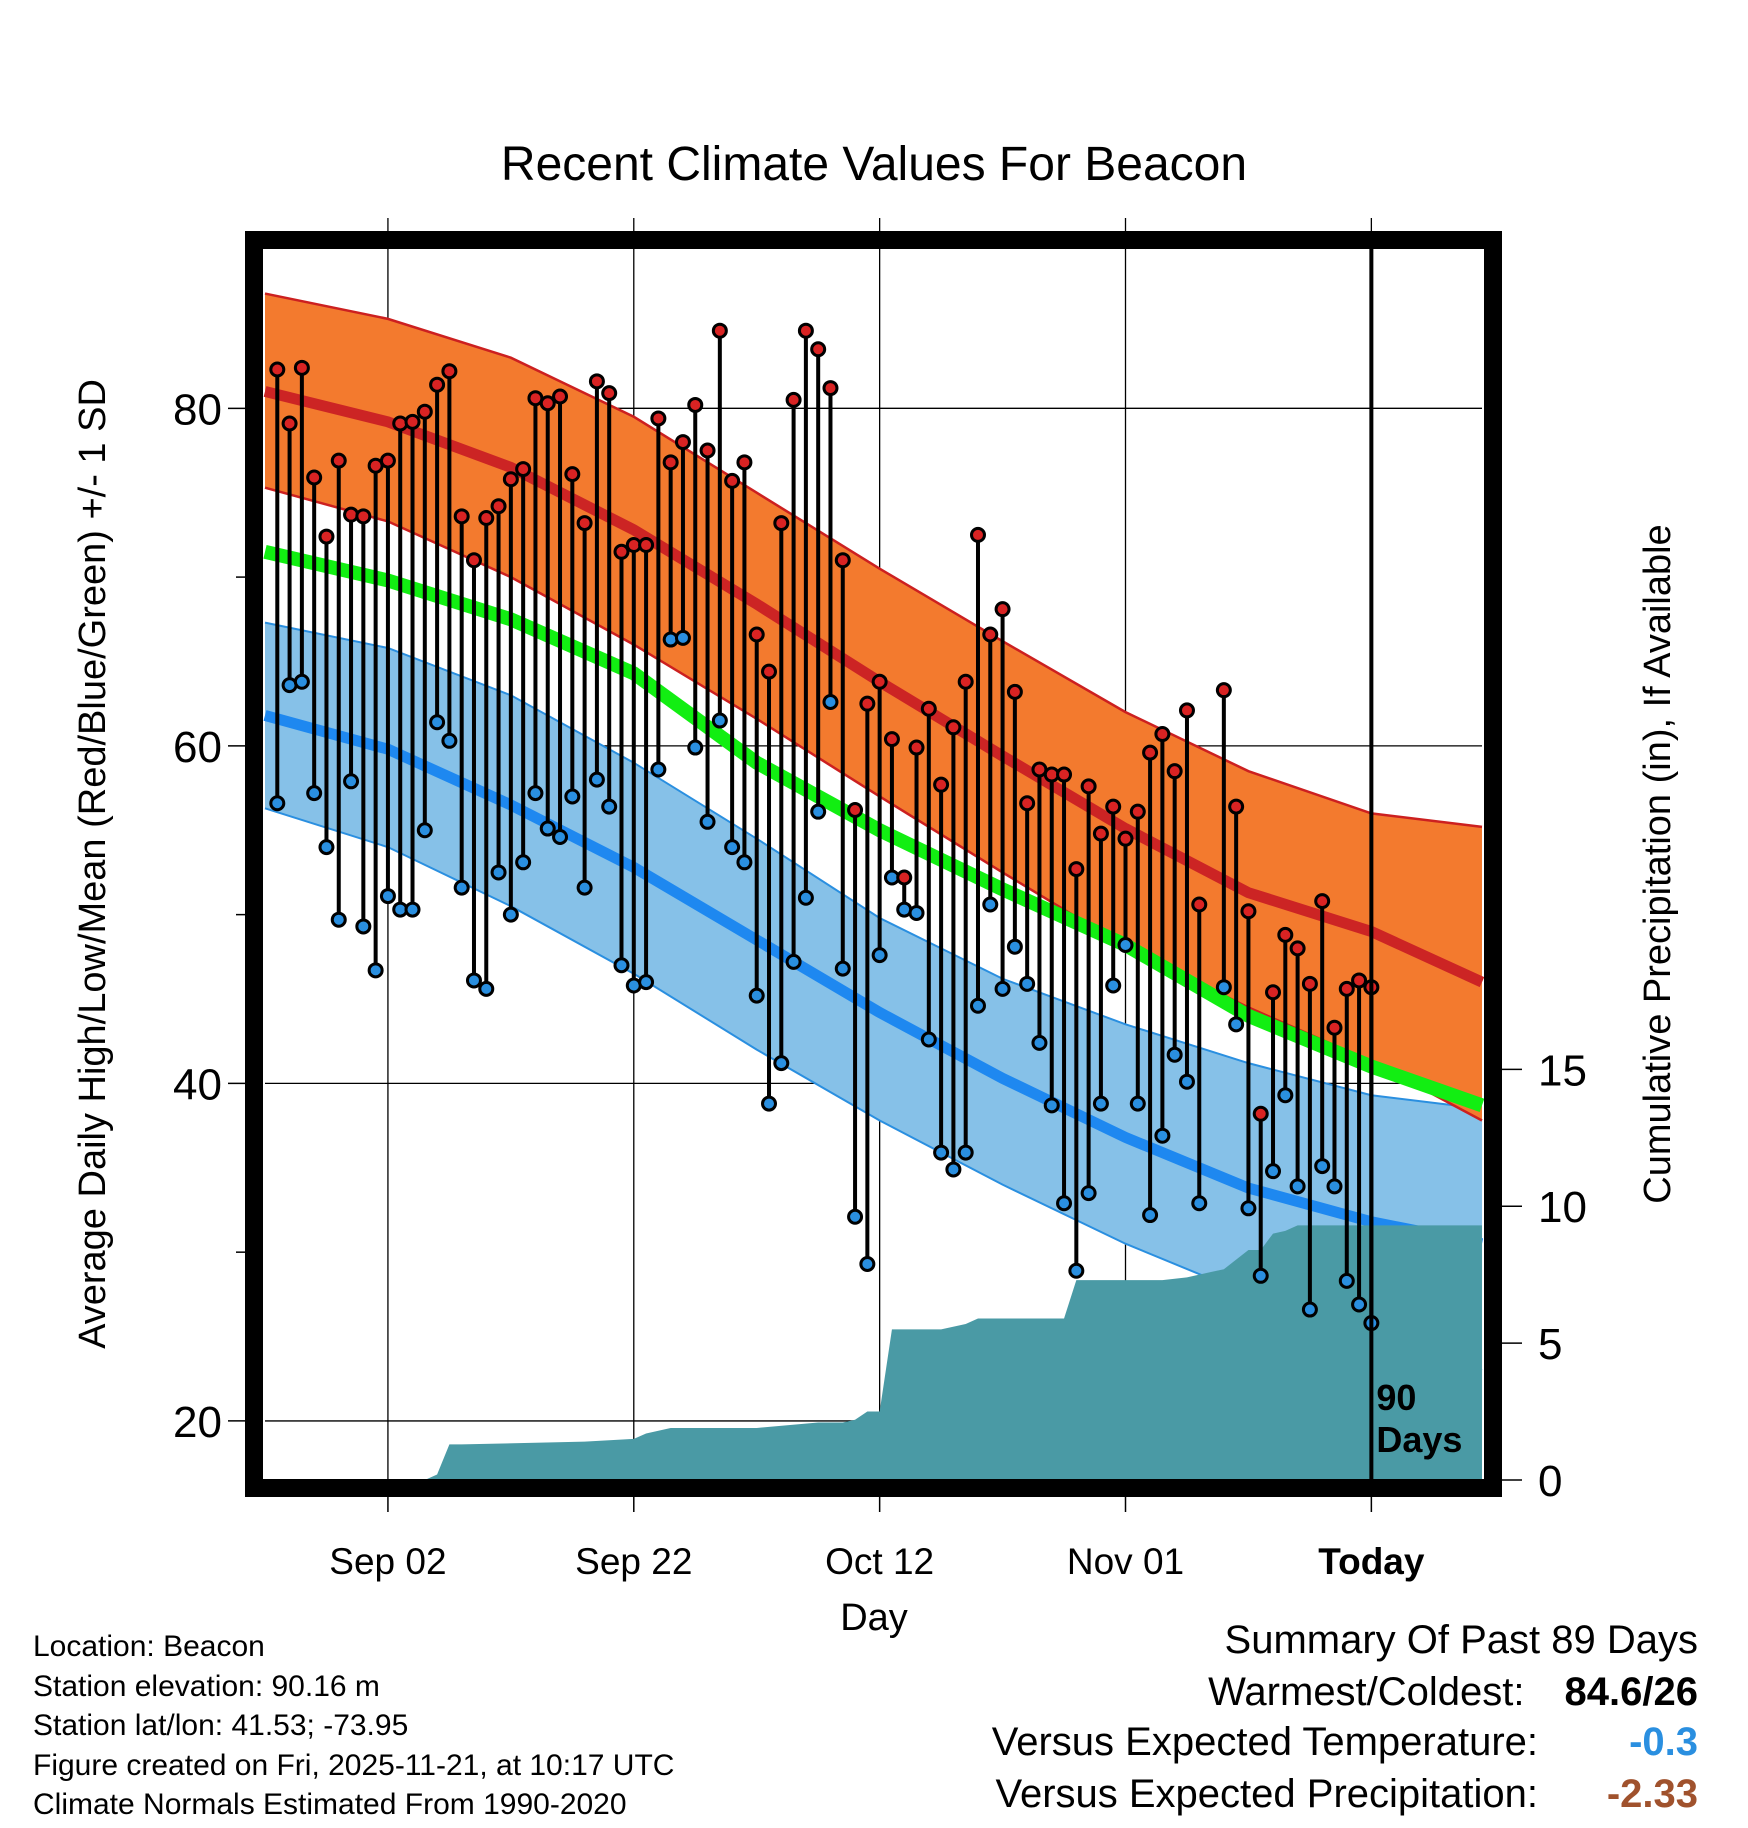 This screenshot has height=1828, width=1748. I want to click on summary-precip-label: Versus Expected Precipitation:, so click(1266, 1794).